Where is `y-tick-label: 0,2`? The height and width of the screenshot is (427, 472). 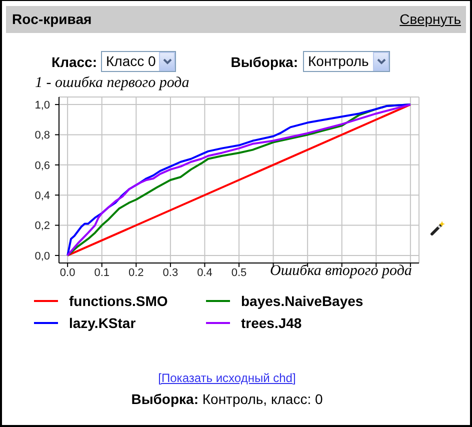 y-tick-label: 0,2 is located at coordinates (42, 226).